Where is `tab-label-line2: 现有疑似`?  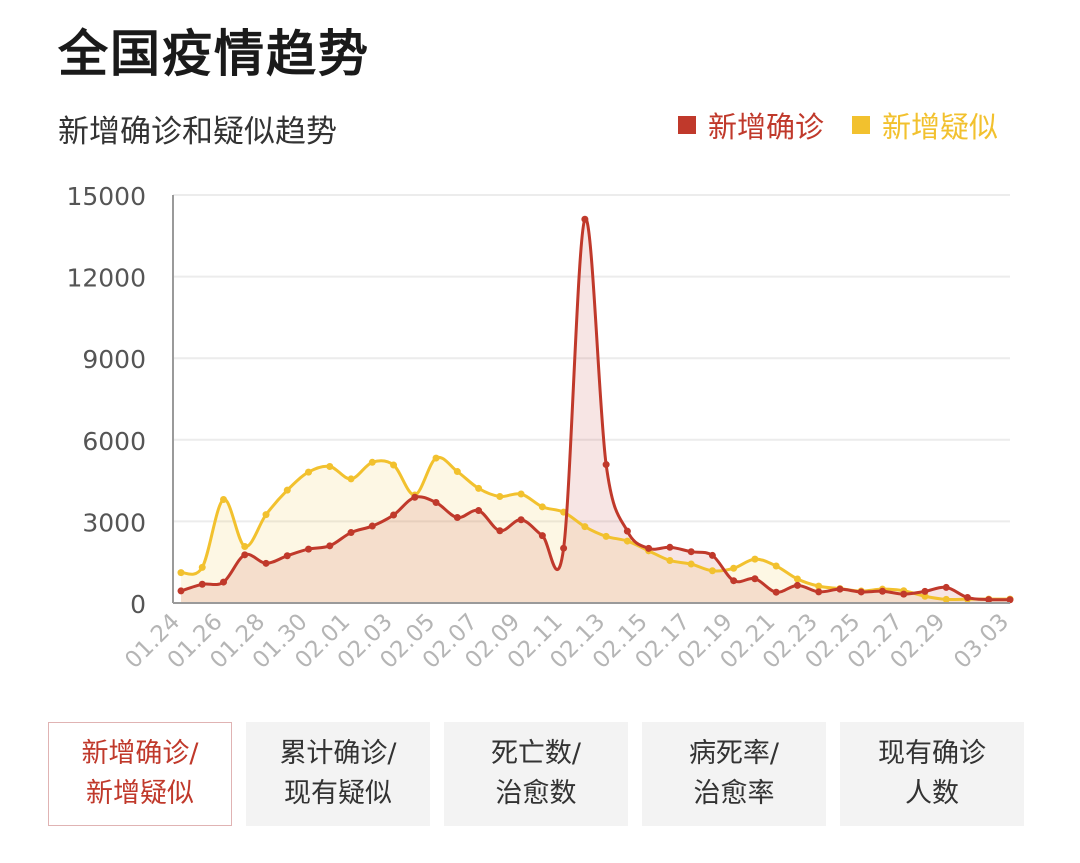
tab-label-line2: 现有疑似 is located at coordinates (337, 793).